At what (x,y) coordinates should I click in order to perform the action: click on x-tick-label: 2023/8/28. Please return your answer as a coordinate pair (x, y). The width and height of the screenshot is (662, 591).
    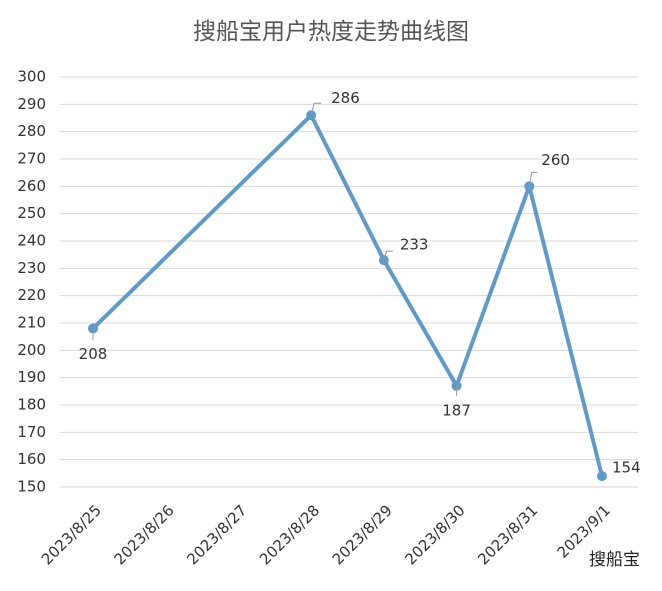
    Looking at the image, I should click on (289, 534).